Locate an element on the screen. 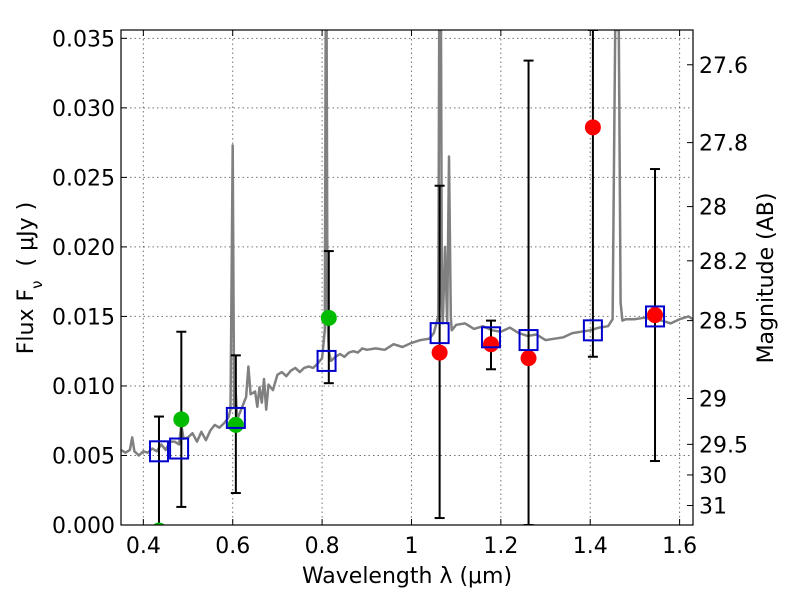 The image size is (800, 600). y-tick-label: 0.005 is located at coordinates (83, 456).